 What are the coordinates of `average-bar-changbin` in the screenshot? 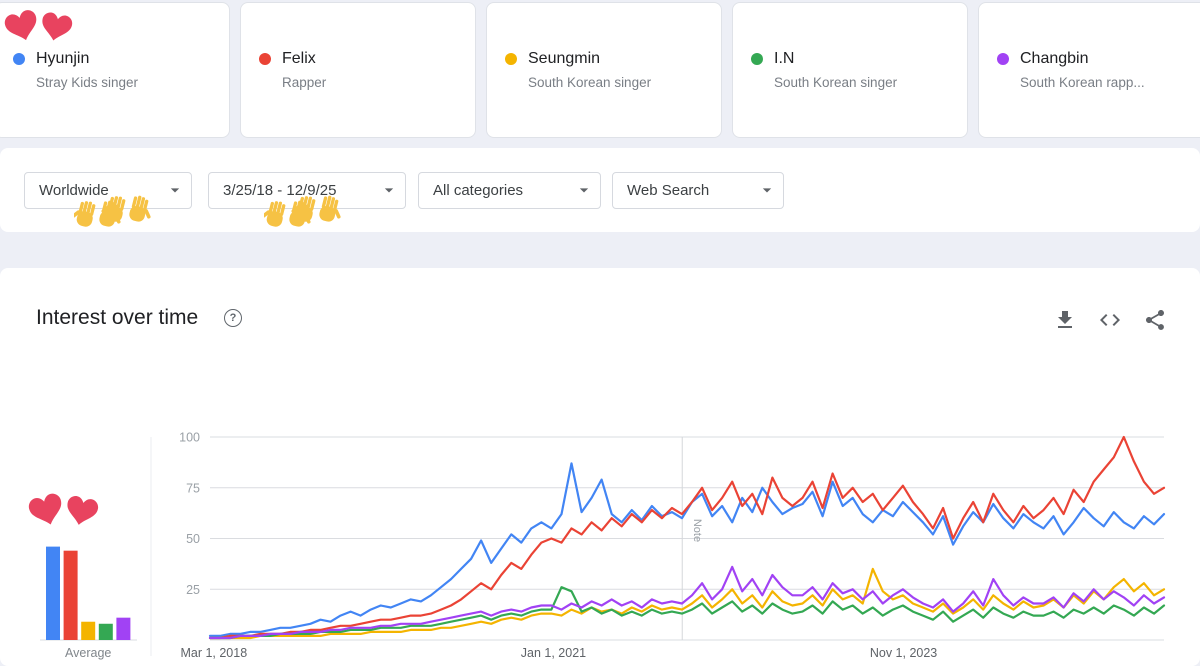 It's located at (123, 628).